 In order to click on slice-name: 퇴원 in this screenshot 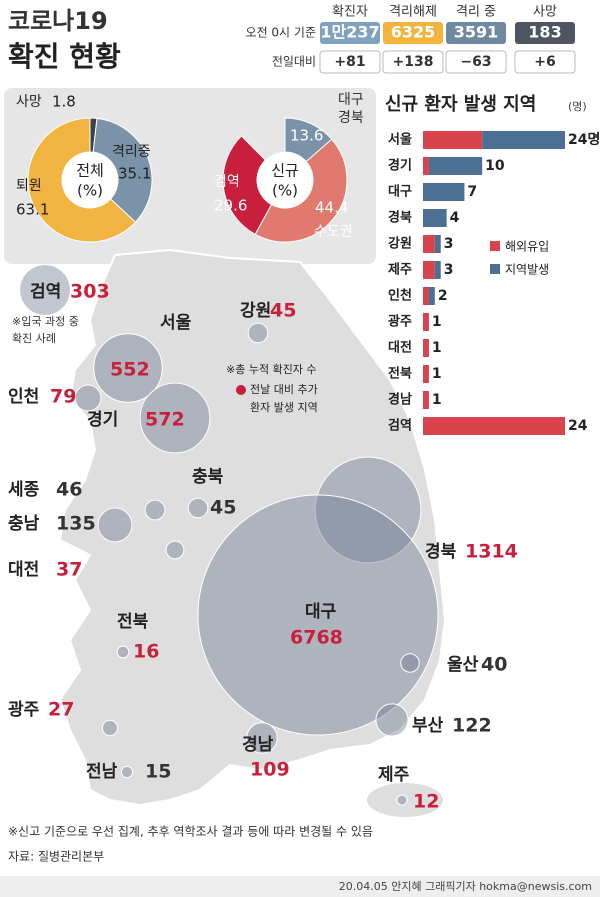, I will do `click(29, 186)`.